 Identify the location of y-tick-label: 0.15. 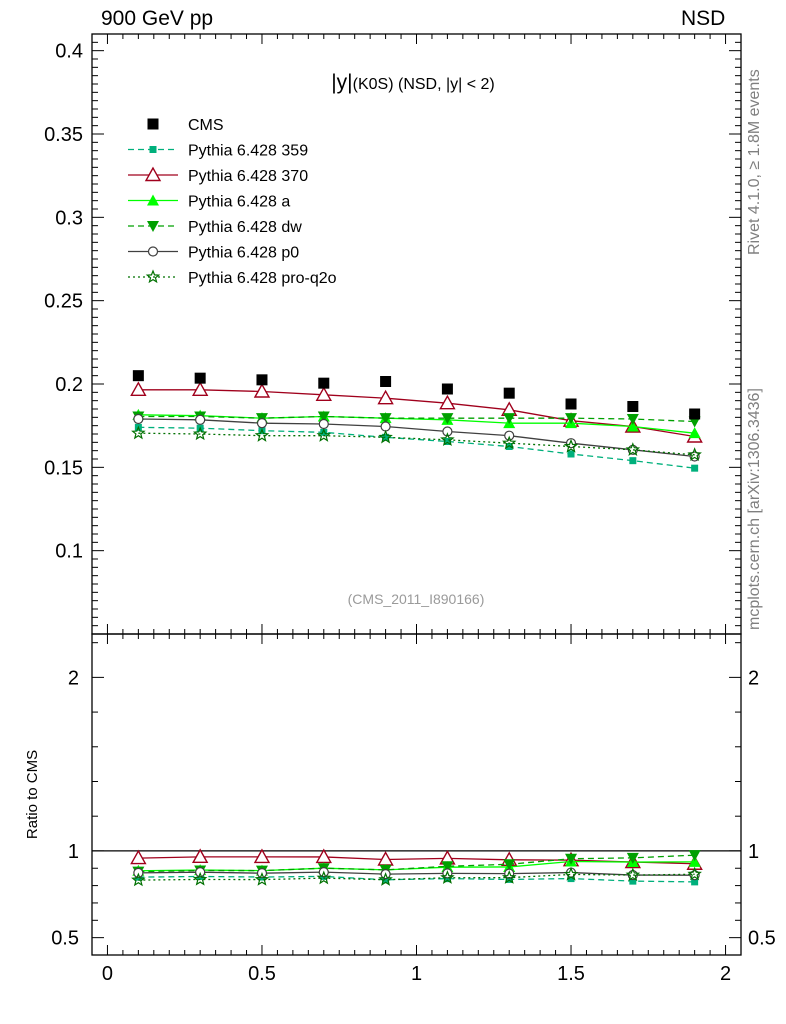
(63, 468).